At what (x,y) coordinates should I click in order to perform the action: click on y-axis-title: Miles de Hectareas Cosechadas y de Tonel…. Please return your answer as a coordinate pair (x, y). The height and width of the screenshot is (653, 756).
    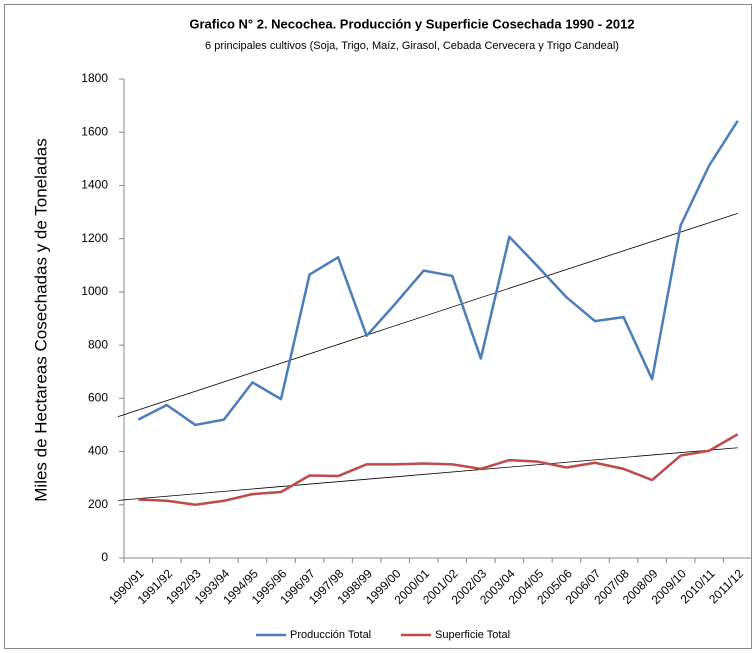
    Looking at the image, I should click on (40, 320).